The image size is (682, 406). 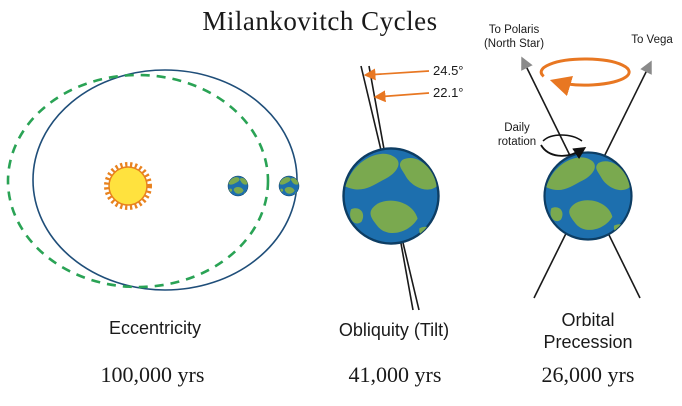 What do you see at coordinates (588, 342) in the screenshot?
I see `precession-label-line2: Precession` at bounding box center [588, 342].